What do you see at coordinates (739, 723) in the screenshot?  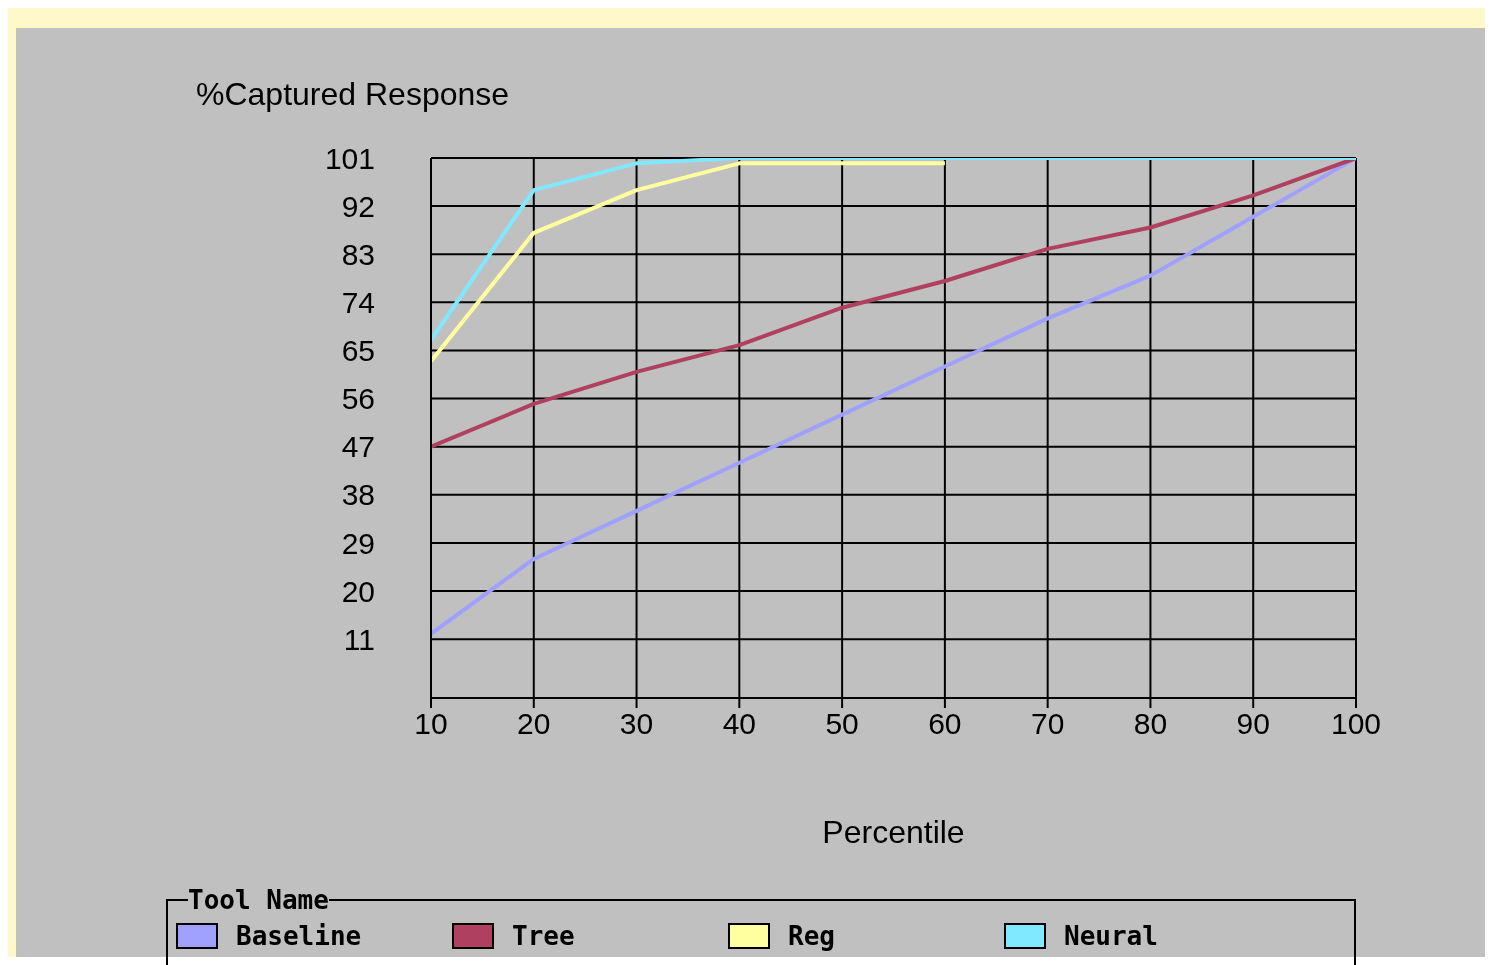 I see `x-tick-label: 40` at bounding box center [739, 723].